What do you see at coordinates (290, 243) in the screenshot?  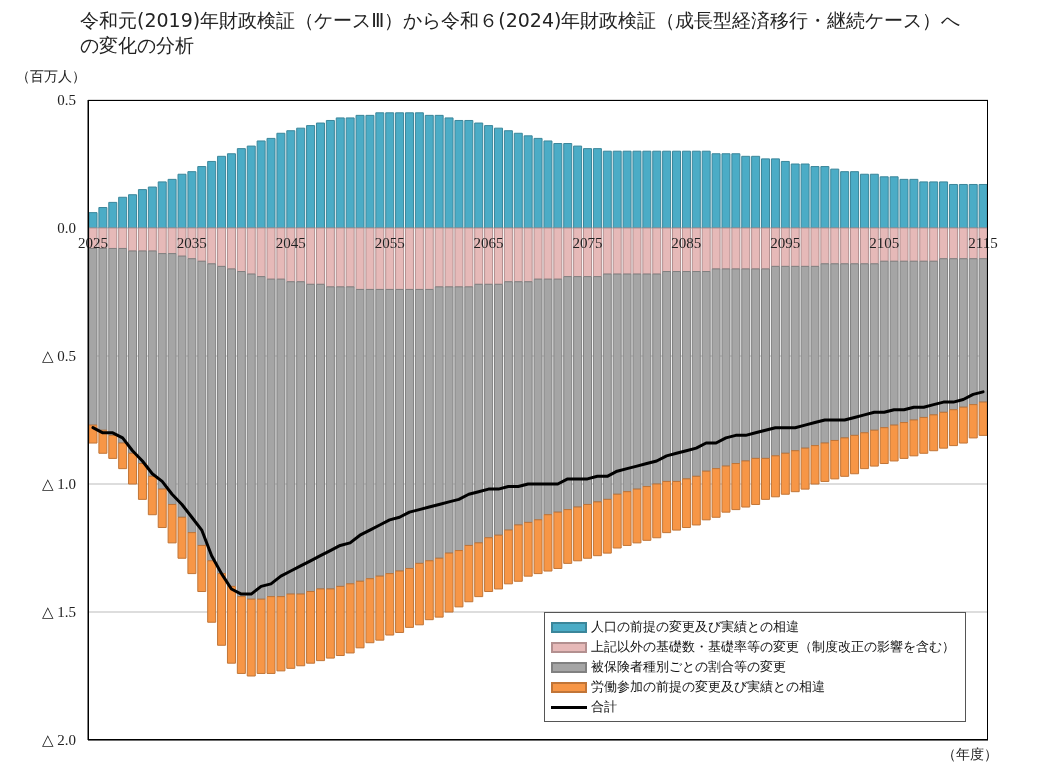 I see `x-tick-label: 2045` at bounding box center [290, 243].